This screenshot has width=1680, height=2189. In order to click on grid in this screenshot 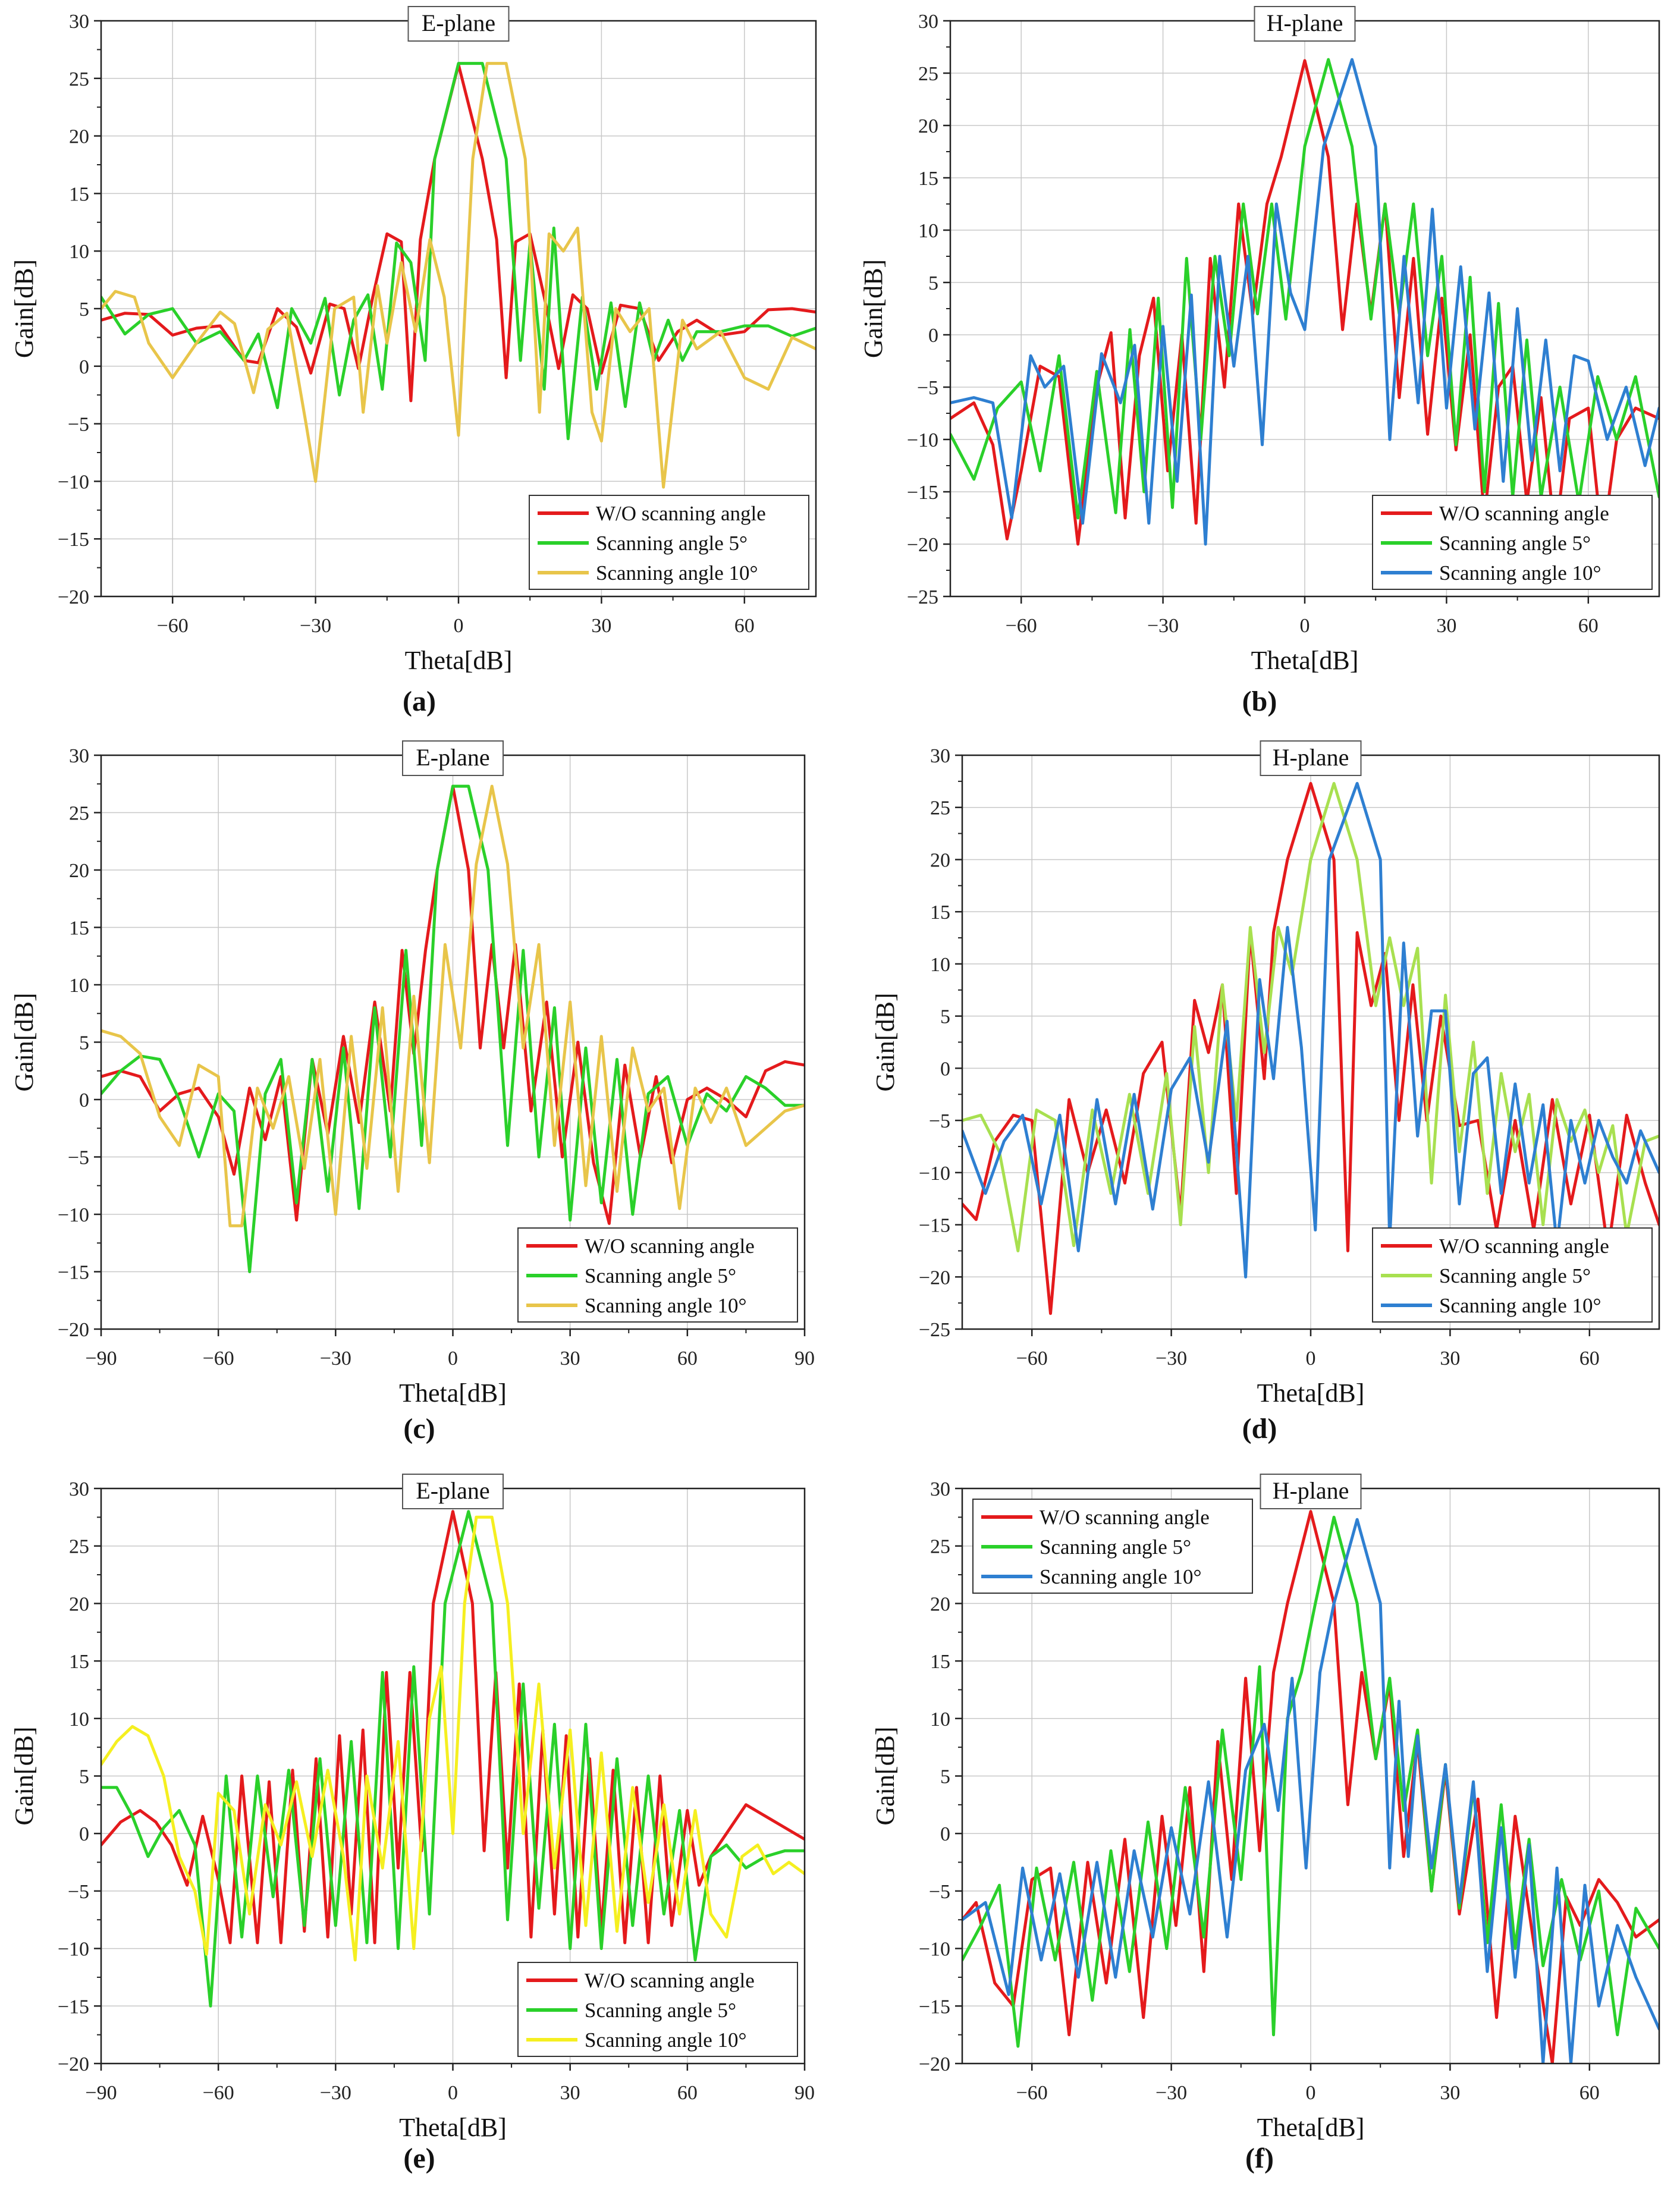, I will do `click(458, 308)`.